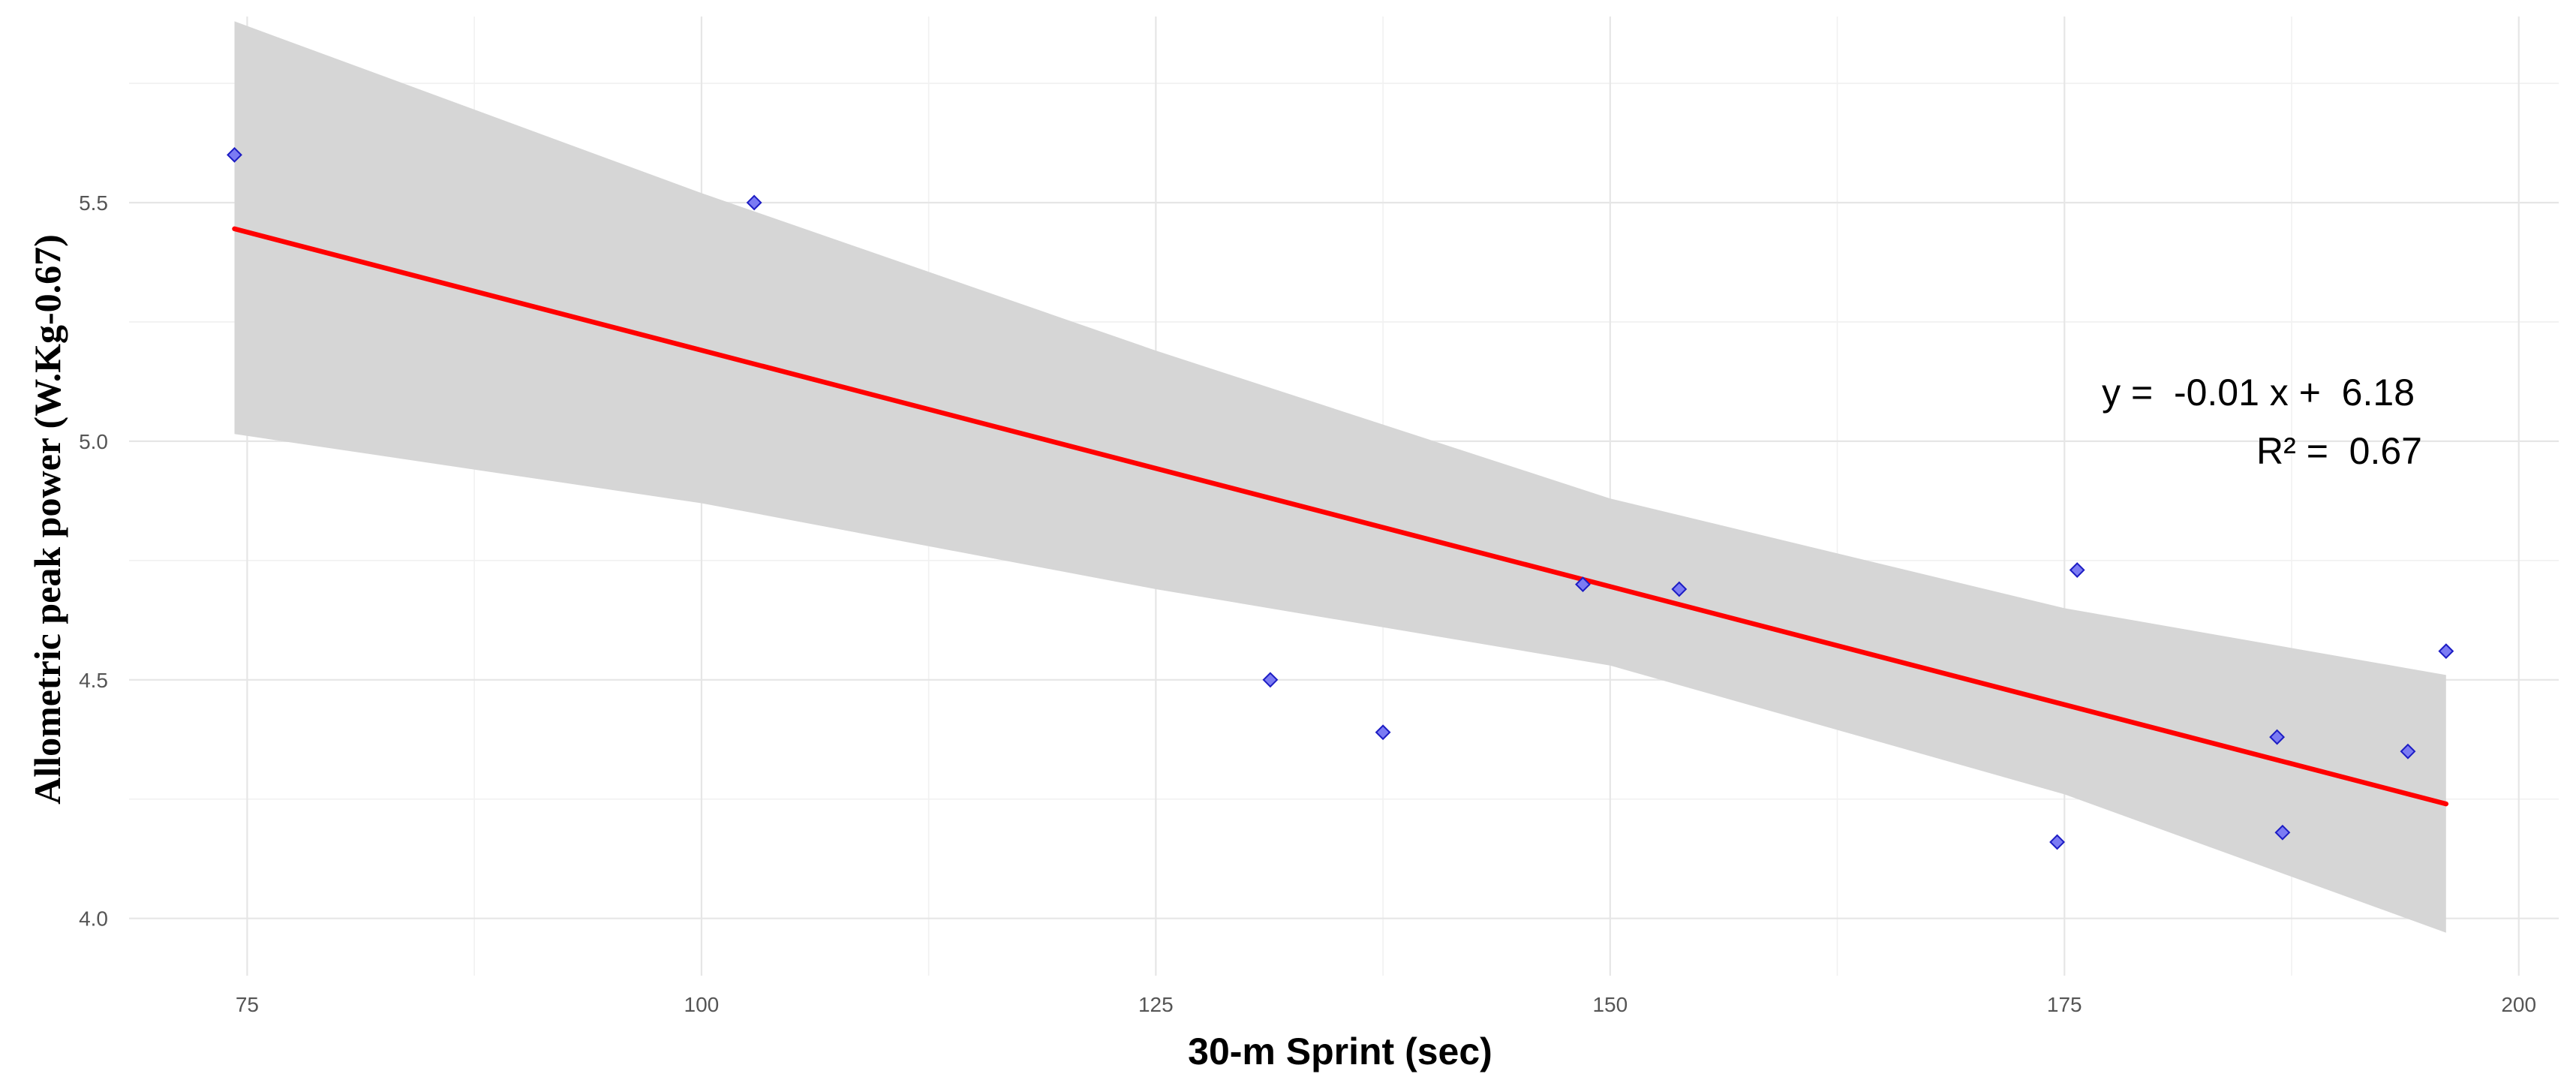  I want to click on x-tick-label: 150, so click(1610, 1004).